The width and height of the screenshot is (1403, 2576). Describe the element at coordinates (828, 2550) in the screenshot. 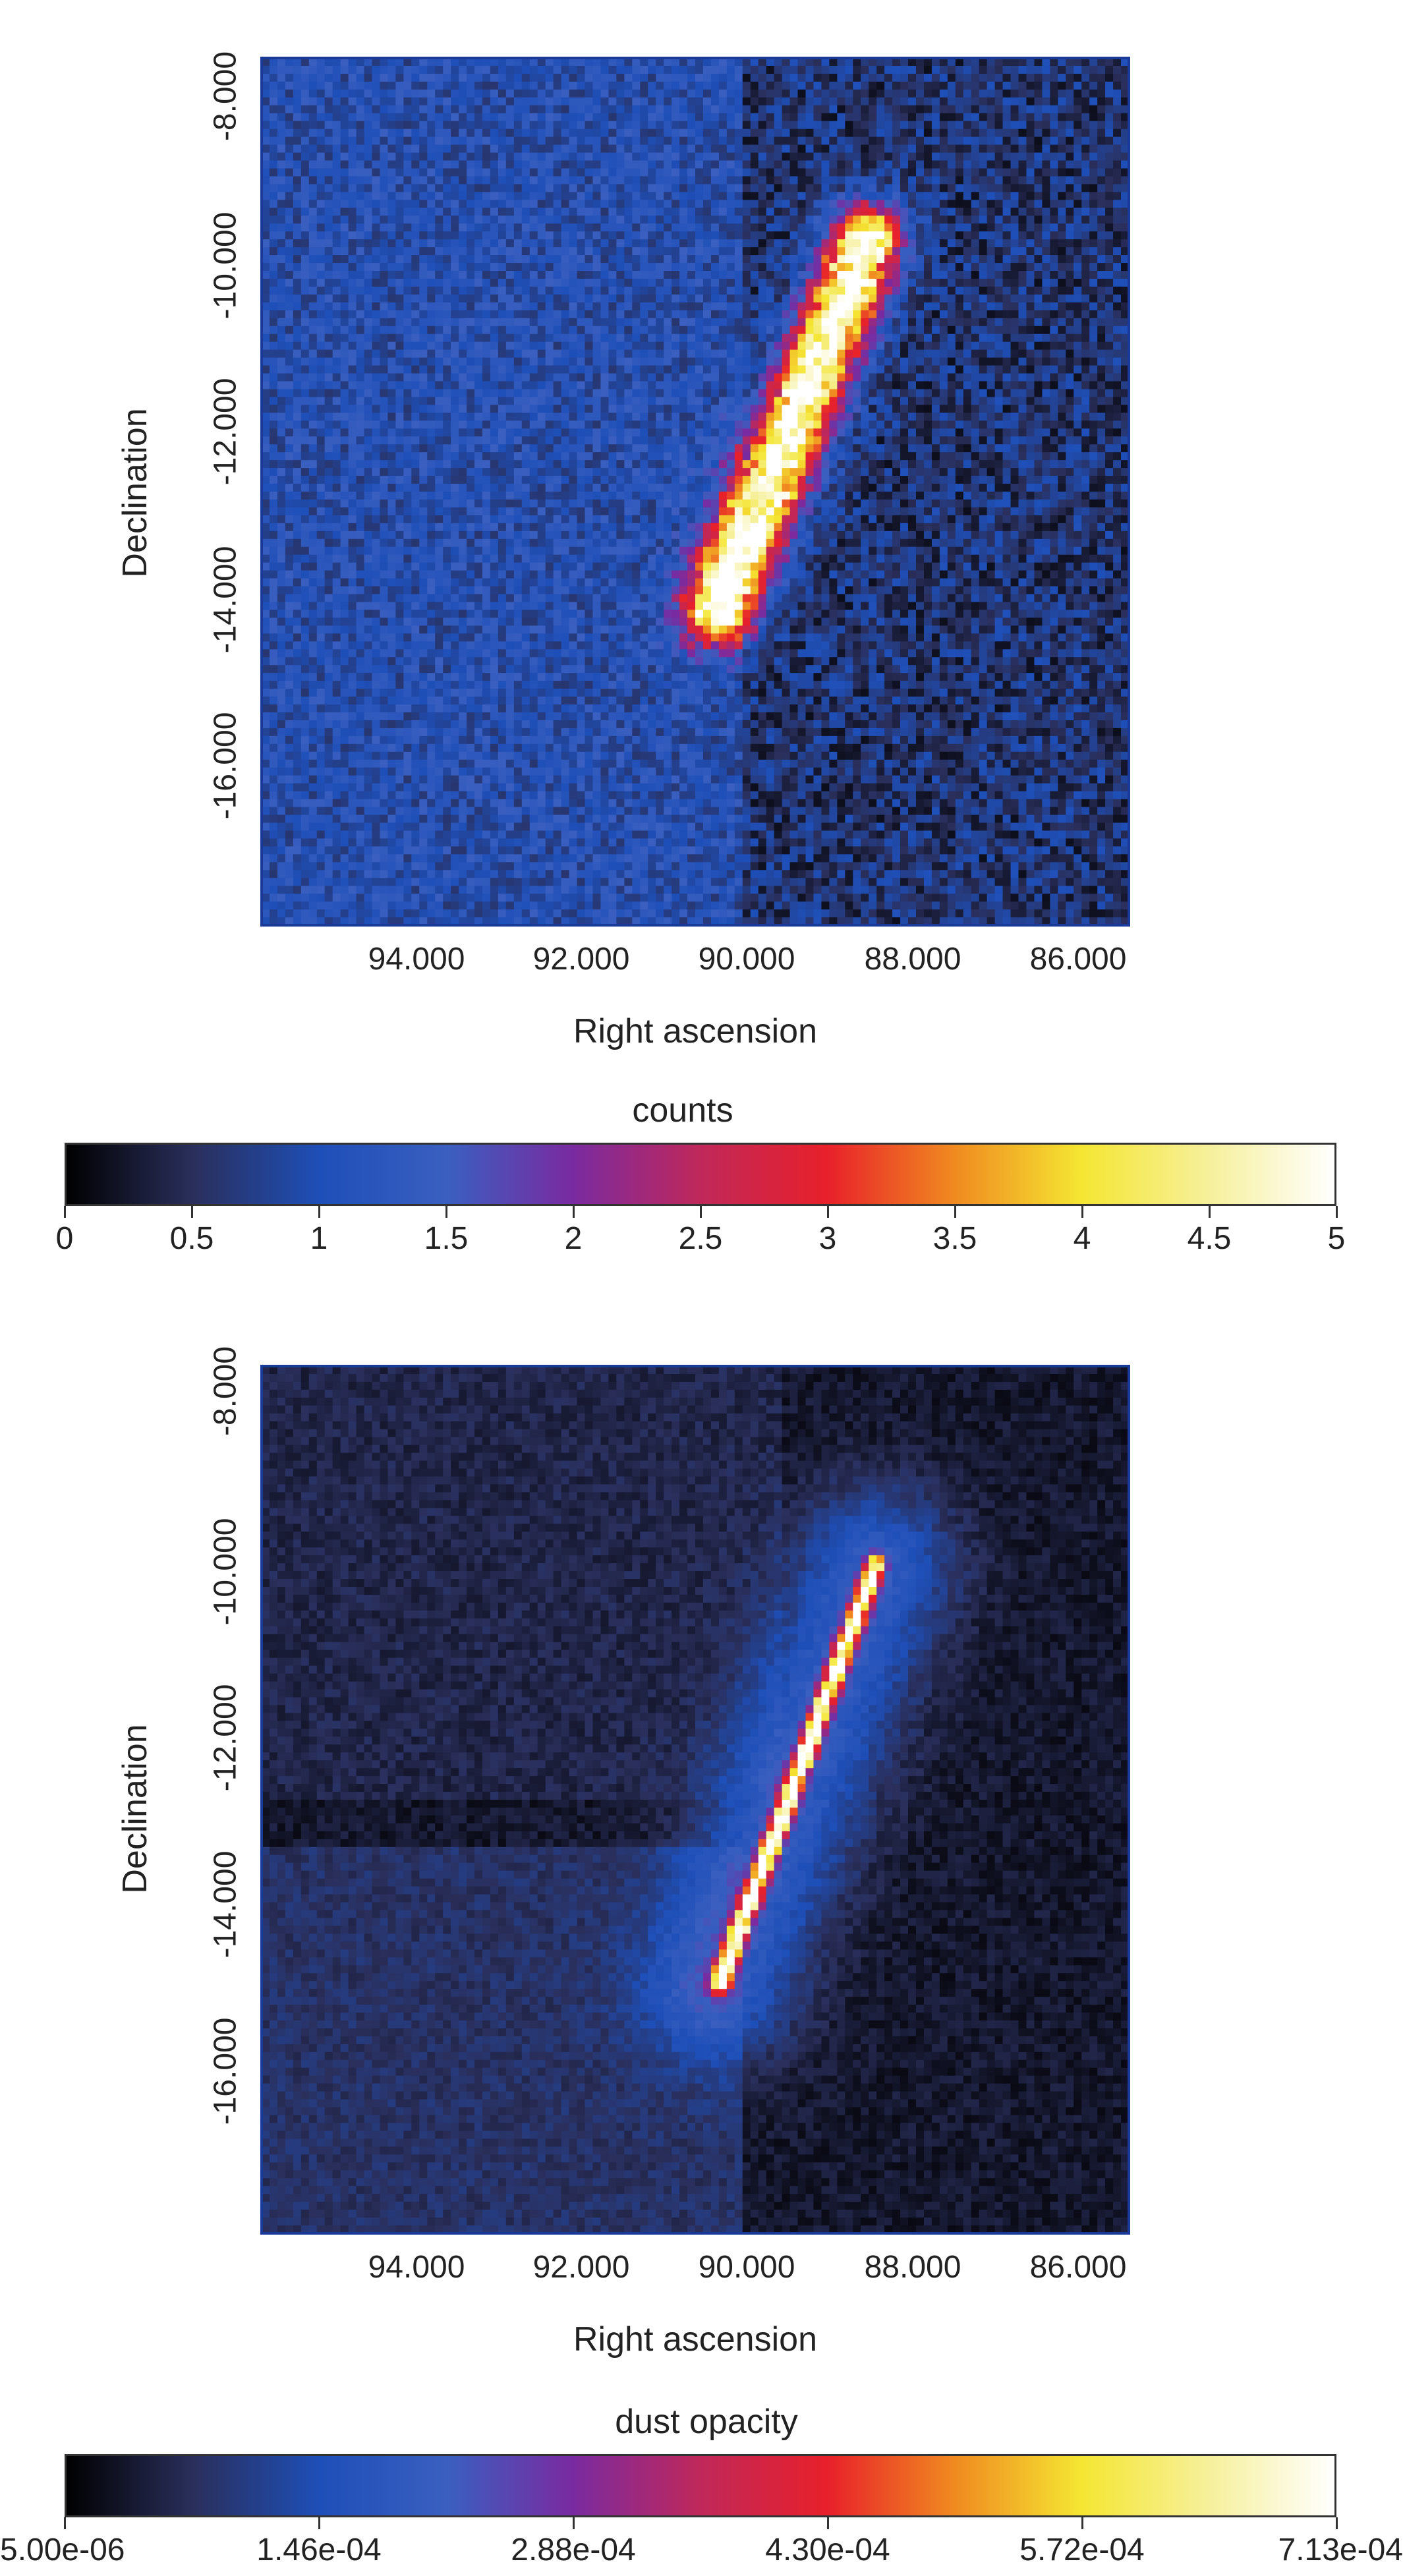

I see `colorbar-tick-label: 4.30e-04` at that location.